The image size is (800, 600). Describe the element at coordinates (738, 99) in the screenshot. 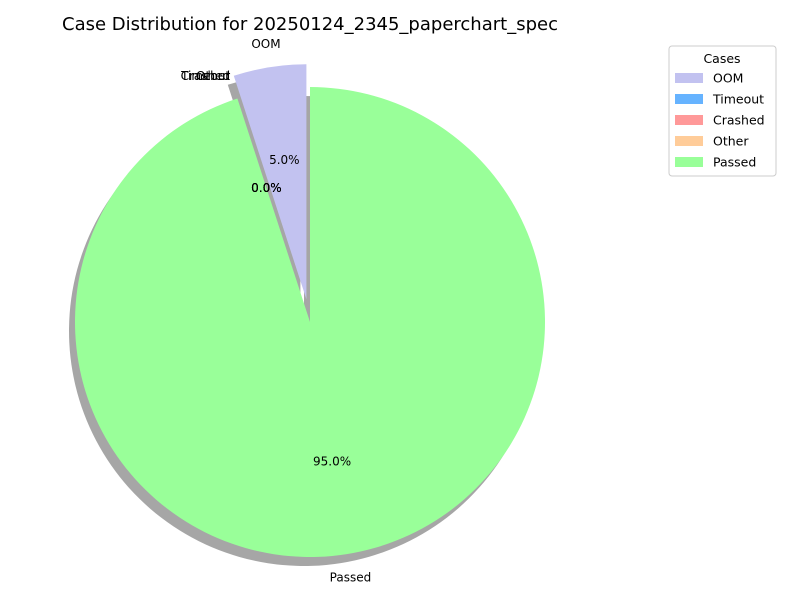

I see `legend-label-timeout: Timeout` at that location.